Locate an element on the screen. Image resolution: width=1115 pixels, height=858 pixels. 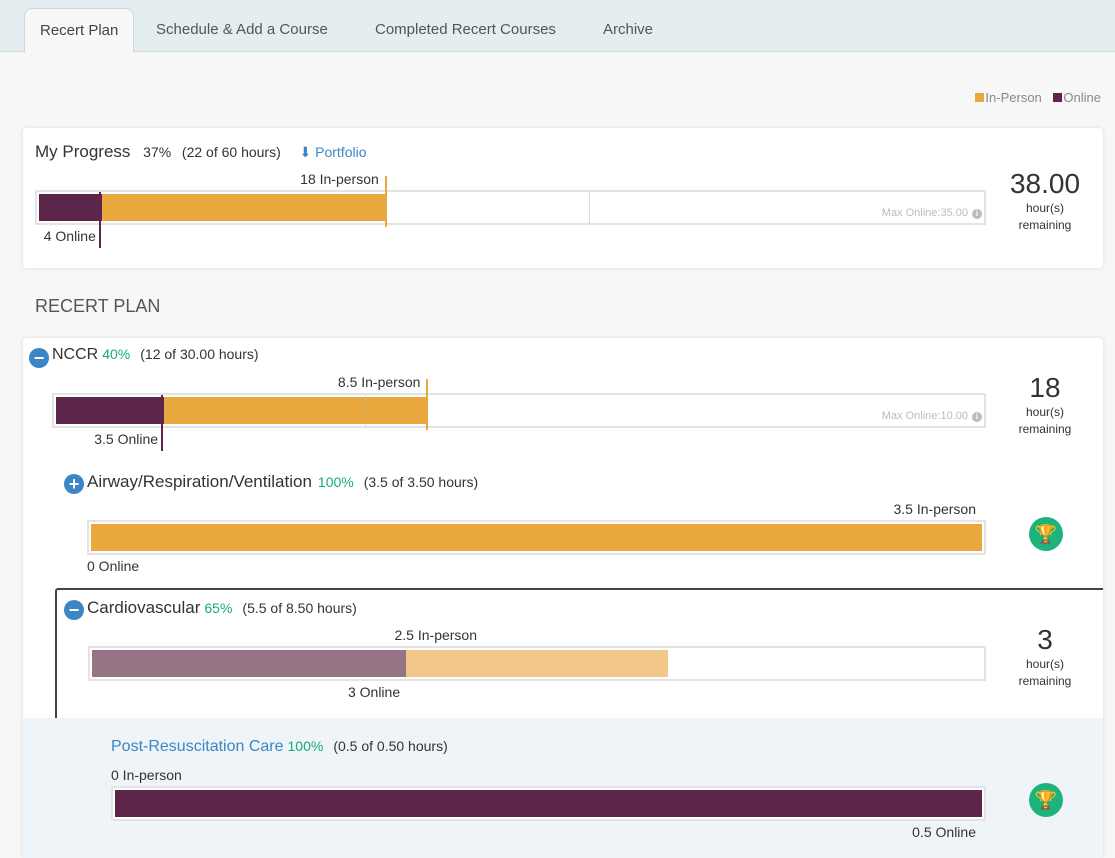
remaining-hours: 38.00 is located at coordinates (1045, 183).